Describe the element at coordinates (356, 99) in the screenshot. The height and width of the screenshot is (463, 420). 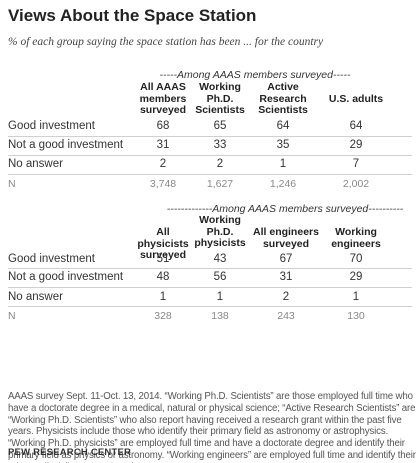
I see `table1-col-header: U.S. adults` at that location.